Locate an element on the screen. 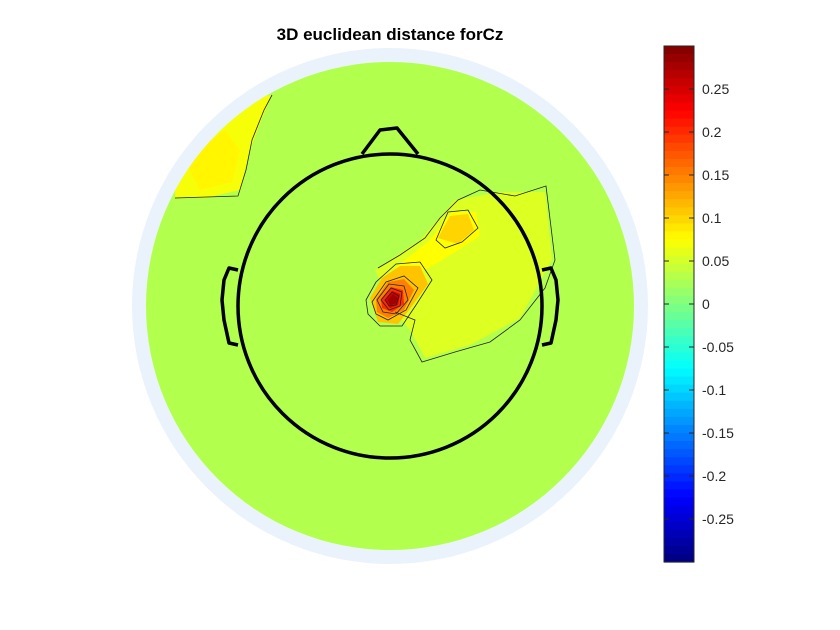 The height and width of the screenshot is (630, 840). colorbar-tick-label: 0.05 is located at coordinates (715, 261).